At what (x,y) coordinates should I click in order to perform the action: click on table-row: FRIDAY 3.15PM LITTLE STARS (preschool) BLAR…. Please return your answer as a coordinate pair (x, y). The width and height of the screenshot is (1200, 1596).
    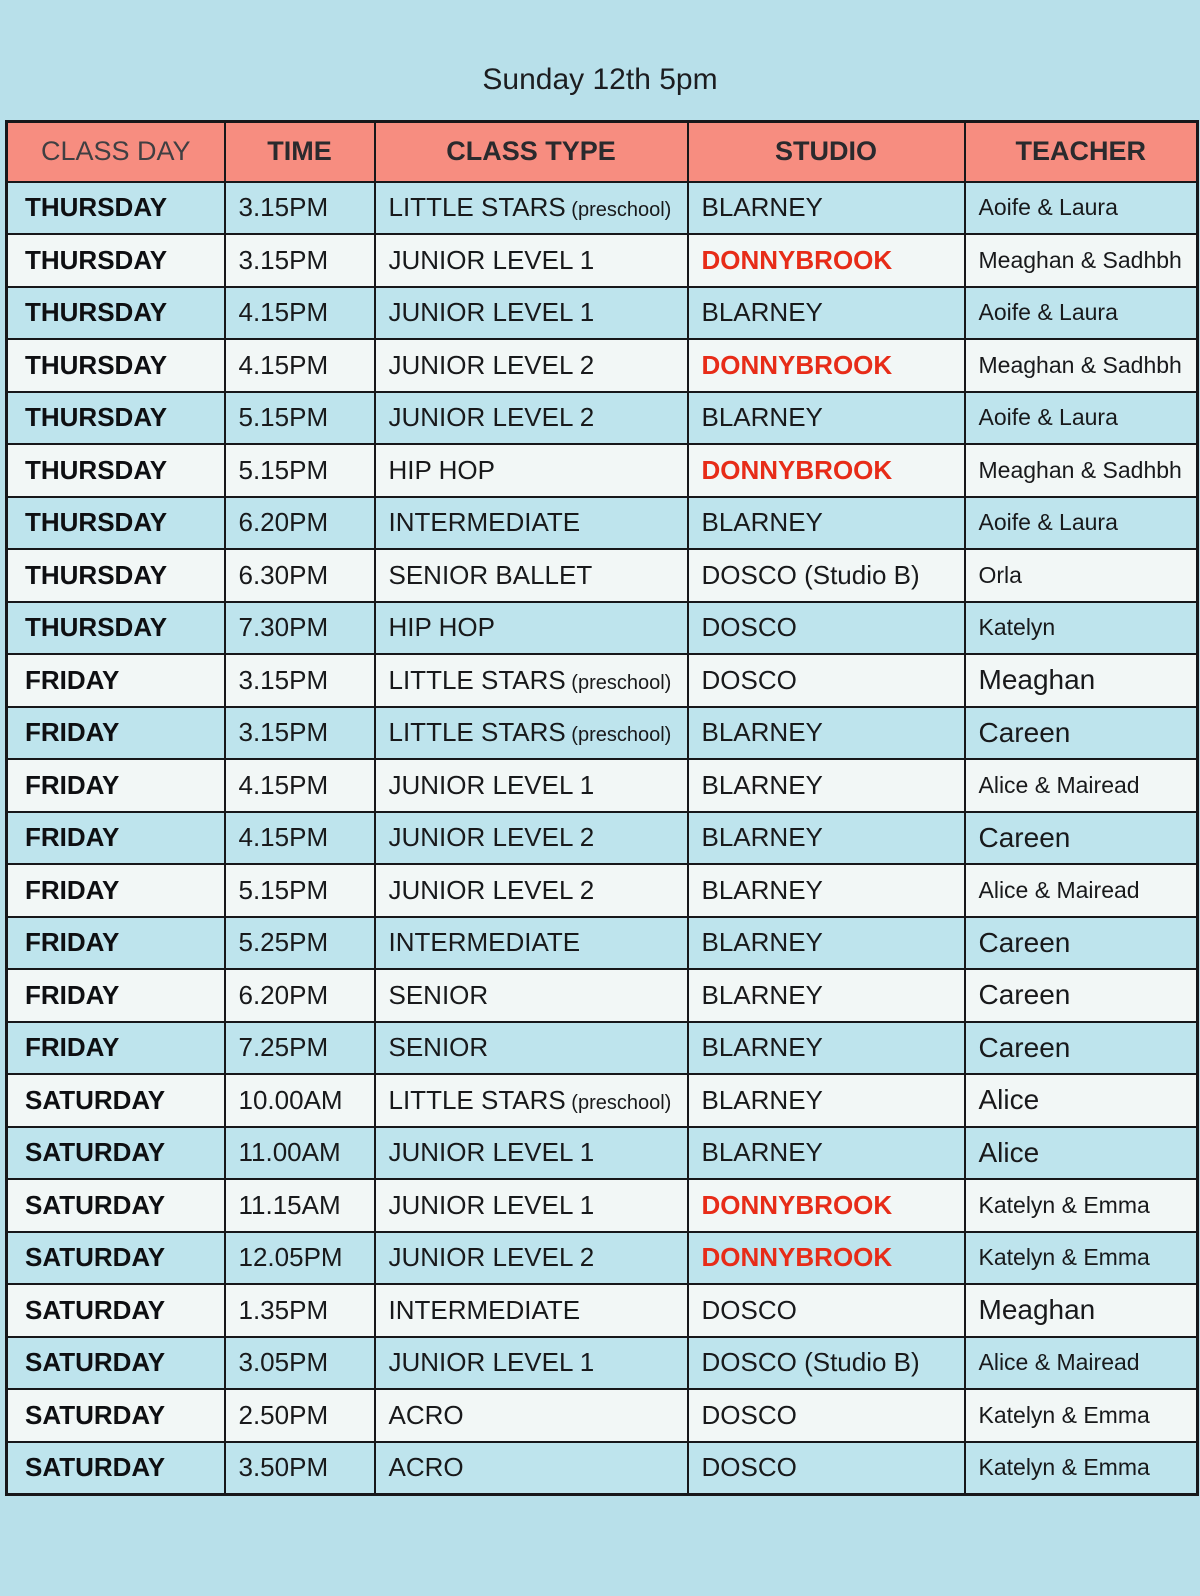
    Looking at the image, I should click on (602, 732).